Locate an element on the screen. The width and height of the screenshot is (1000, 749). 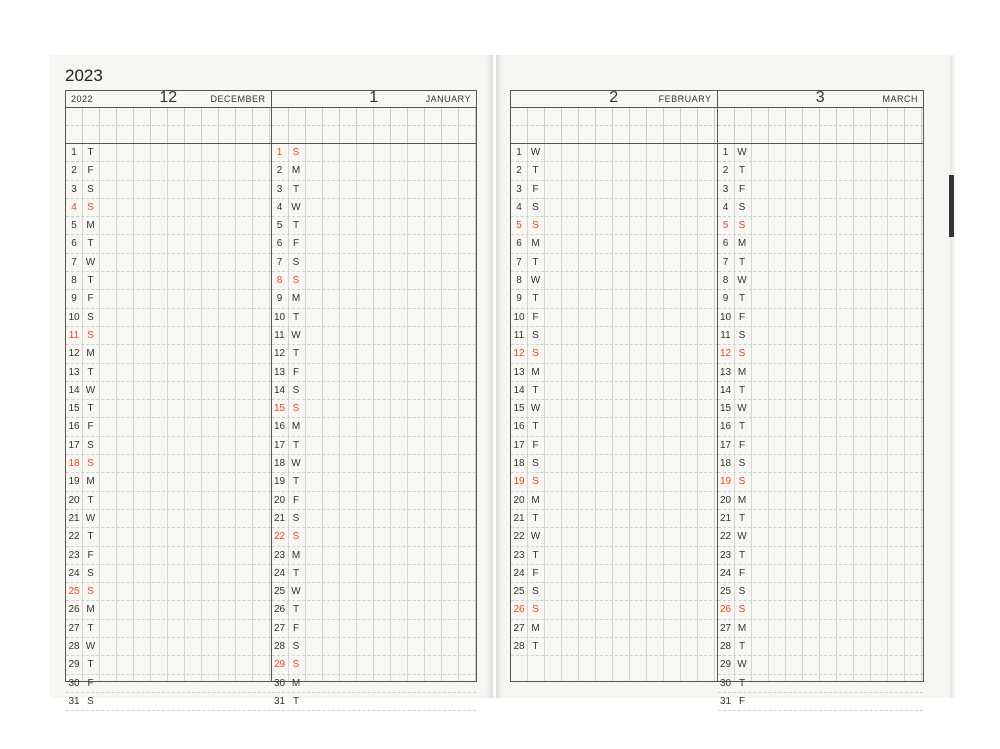
day-row: 24 S is located at coordinates (168, 574).